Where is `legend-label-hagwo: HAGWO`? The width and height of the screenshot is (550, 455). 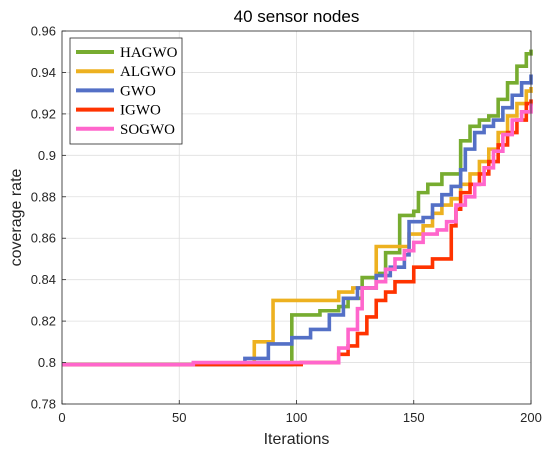 legend-label-hagwo: HAGWO is located at coordinates (149, 53).